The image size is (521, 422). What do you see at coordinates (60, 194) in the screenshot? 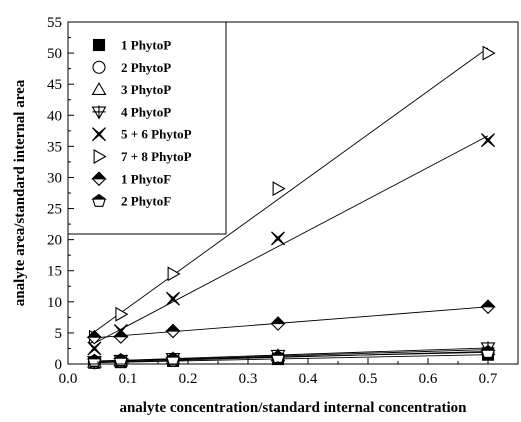
I see `y-axis: 0 5 10 15 20 25 30 35 40 45 50 55` at bounding box center [60, 194].